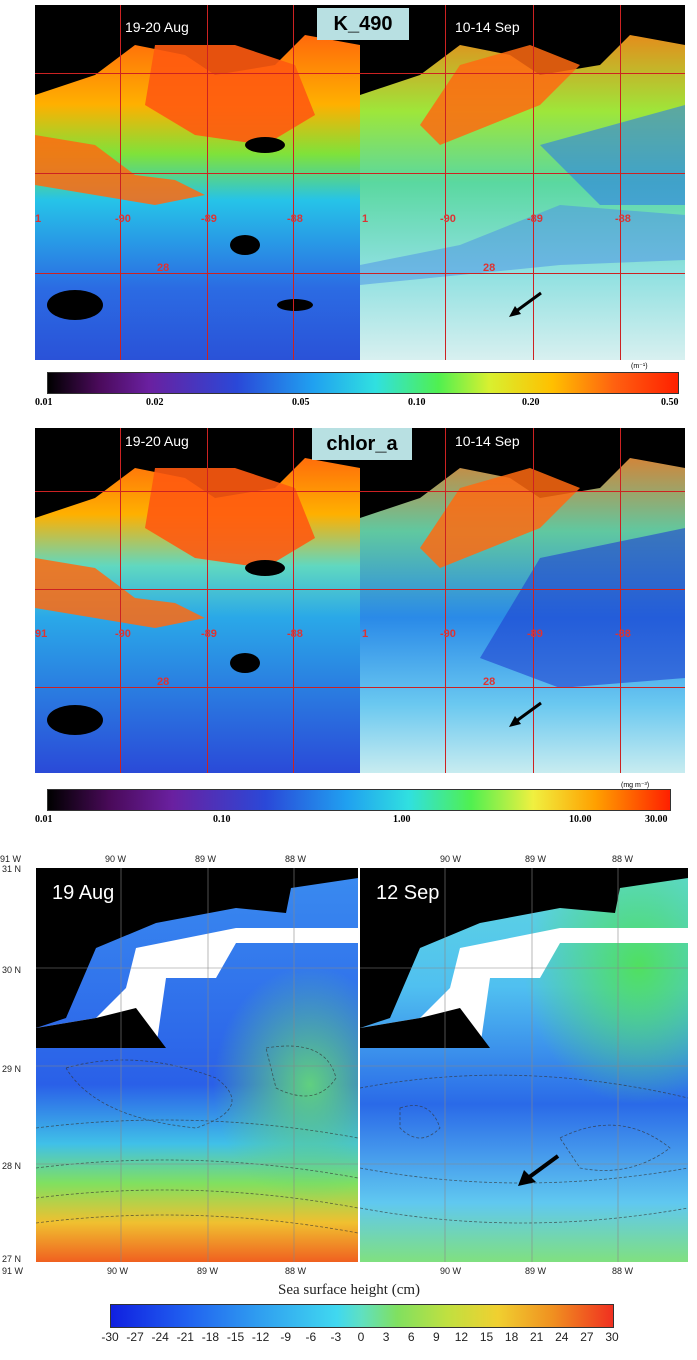  Describe the element at coordinates (210, 1337) in the screenshot. I see `ssh-colorbar-tick: -18` at that location.